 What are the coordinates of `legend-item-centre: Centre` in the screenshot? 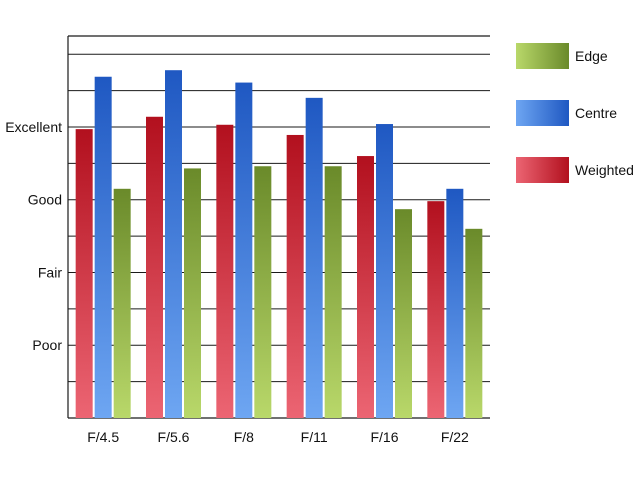 It's located at (575, 113).